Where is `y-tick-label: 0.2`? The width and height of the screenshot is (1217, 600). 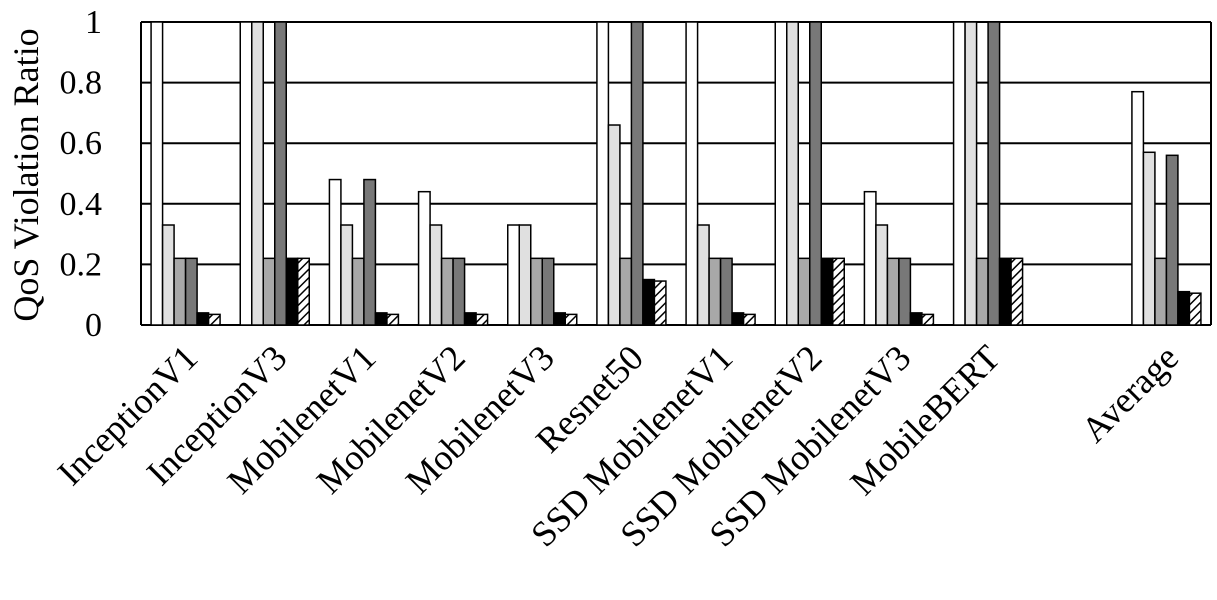
y-tick-label: 0.2 is located at coordinates (81, 264).